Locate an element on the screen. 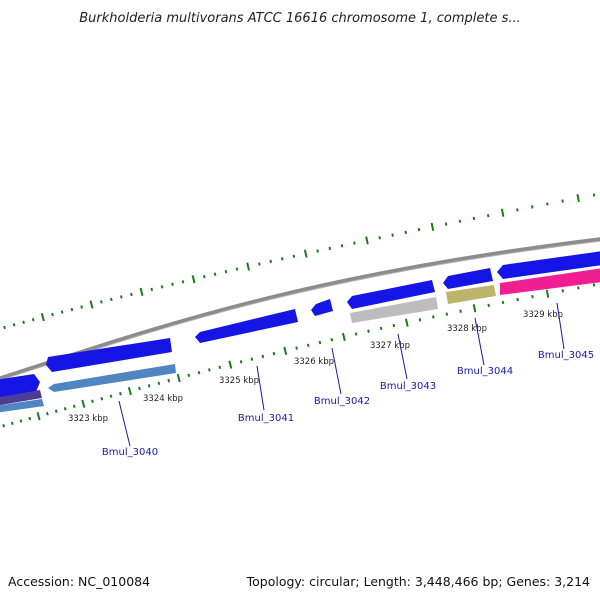 This screenshot has width=600, height=600. kbp-label: 3328 kbp is located at coordinates (467, 329).